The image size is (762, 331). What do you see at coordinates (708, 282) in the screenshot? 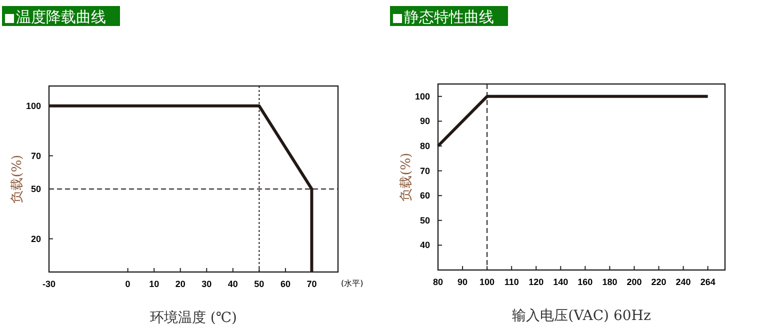
I see `x-tick-label: 264` at bounding box center [708, 282].